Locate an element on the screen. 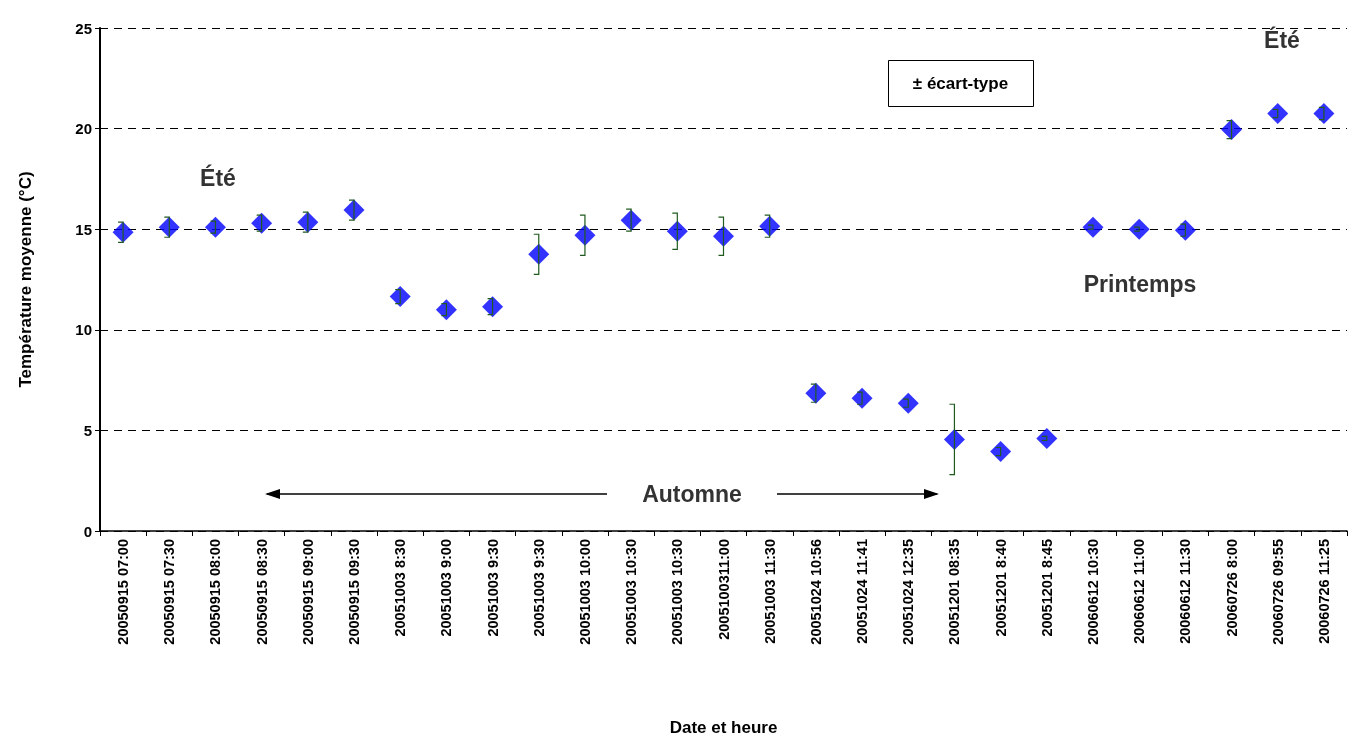  x-tick-label: 20060726 11:25 is located at coordinates (1323, 591).